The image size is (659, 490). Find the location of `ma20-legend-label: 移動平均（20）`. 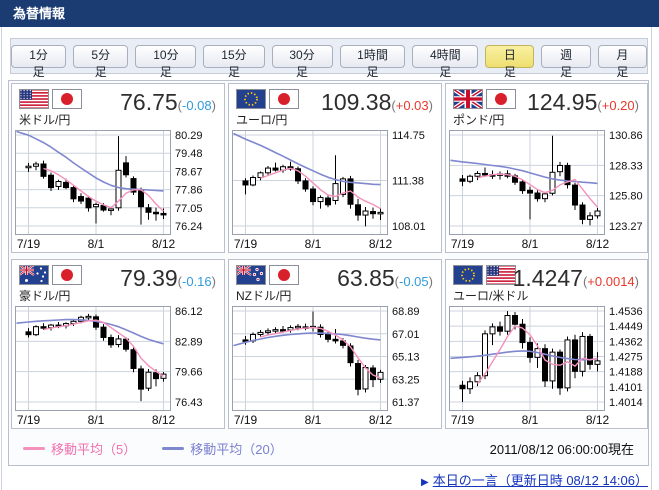

ma20-legend-label: 移動平均（20） is located at coordinates (236, 449).